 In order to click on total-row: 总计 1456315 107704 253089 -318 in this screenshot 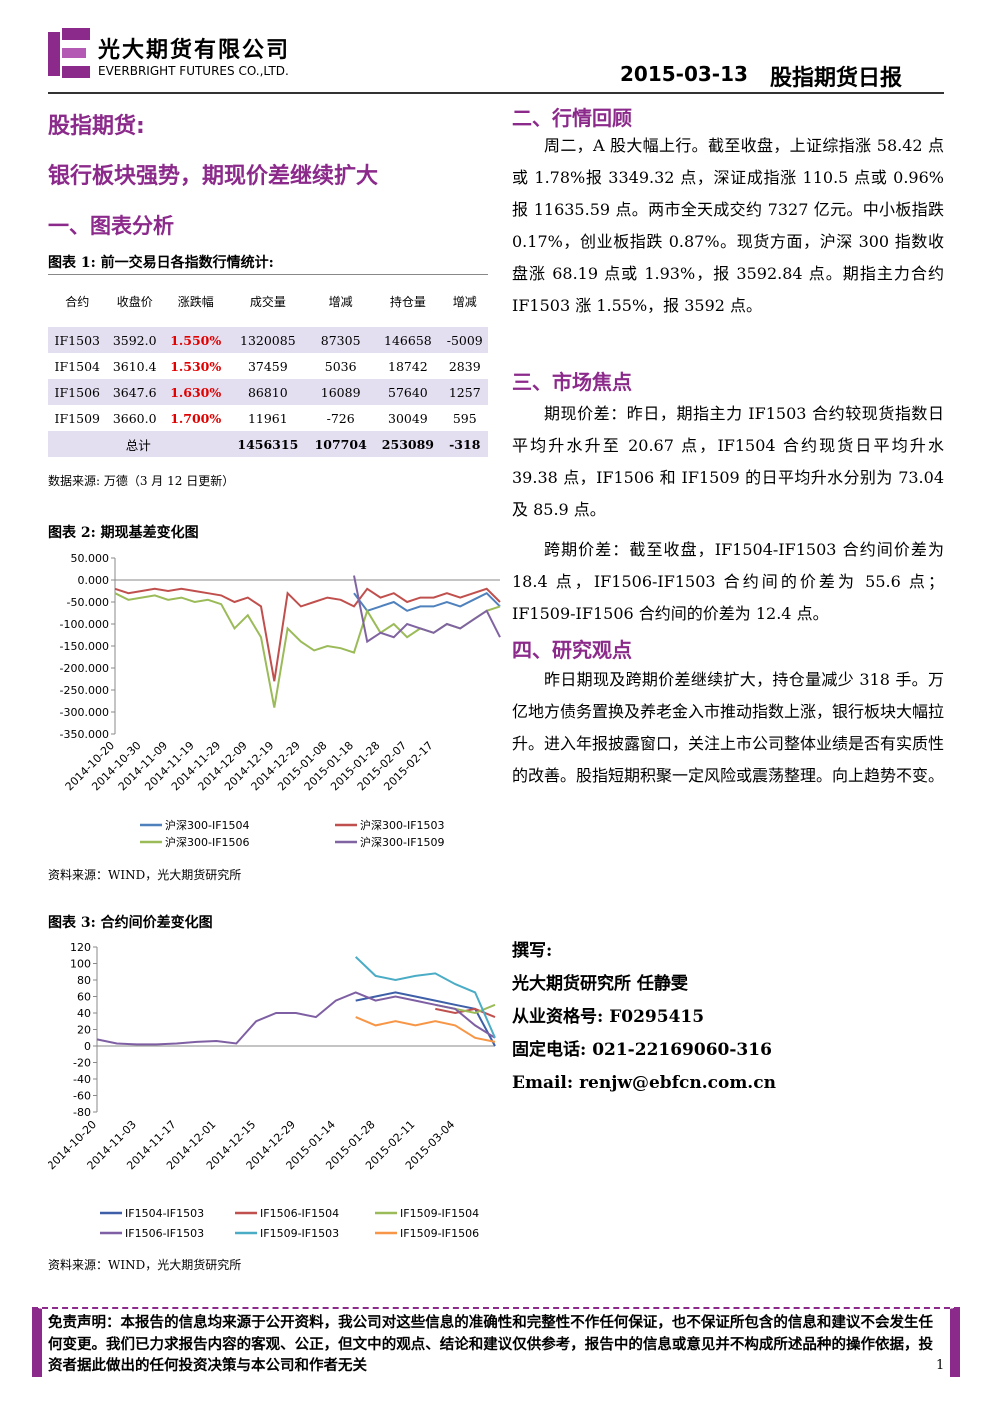, I will do `click(268, 444)`.